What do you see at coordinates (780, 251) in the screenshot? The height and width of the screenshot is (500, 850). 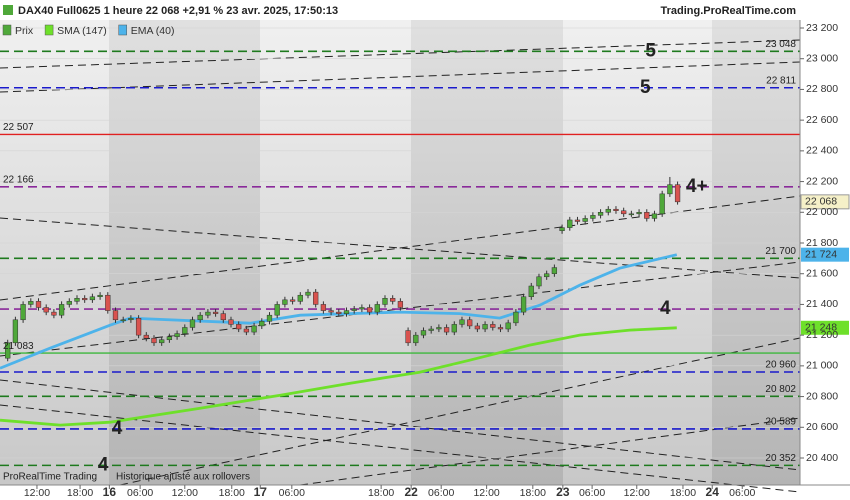 I see `level-label: 21 700` at bounding box center [780, 251].